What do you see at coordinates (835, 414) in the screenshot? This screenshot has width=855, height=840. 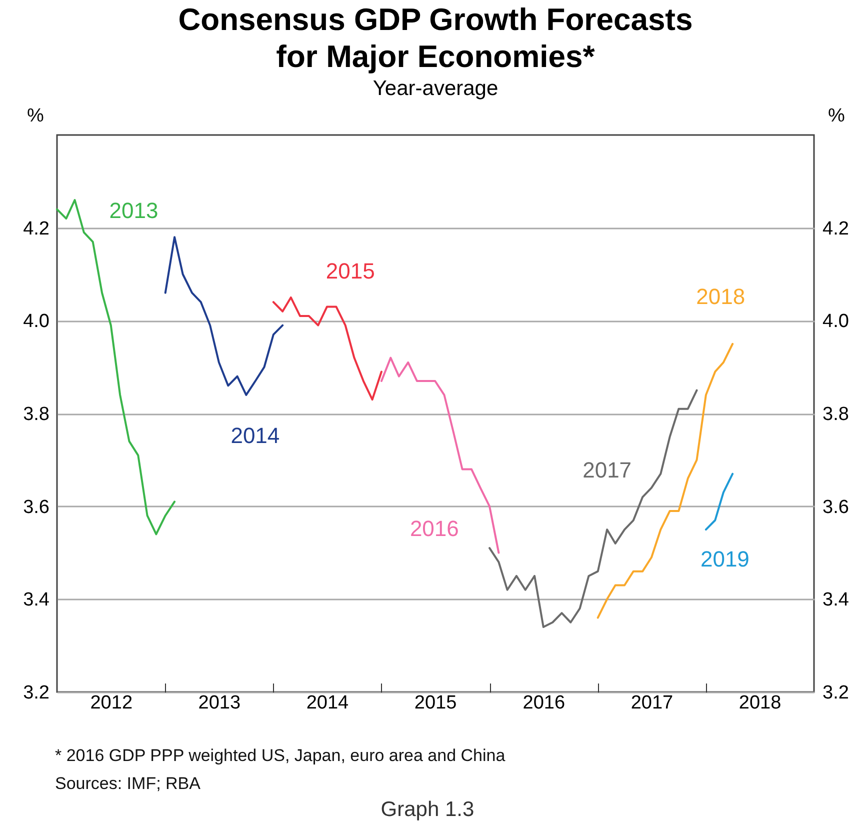 I see `y2-tick-label: 3.8` at bounding box center [835, 414].